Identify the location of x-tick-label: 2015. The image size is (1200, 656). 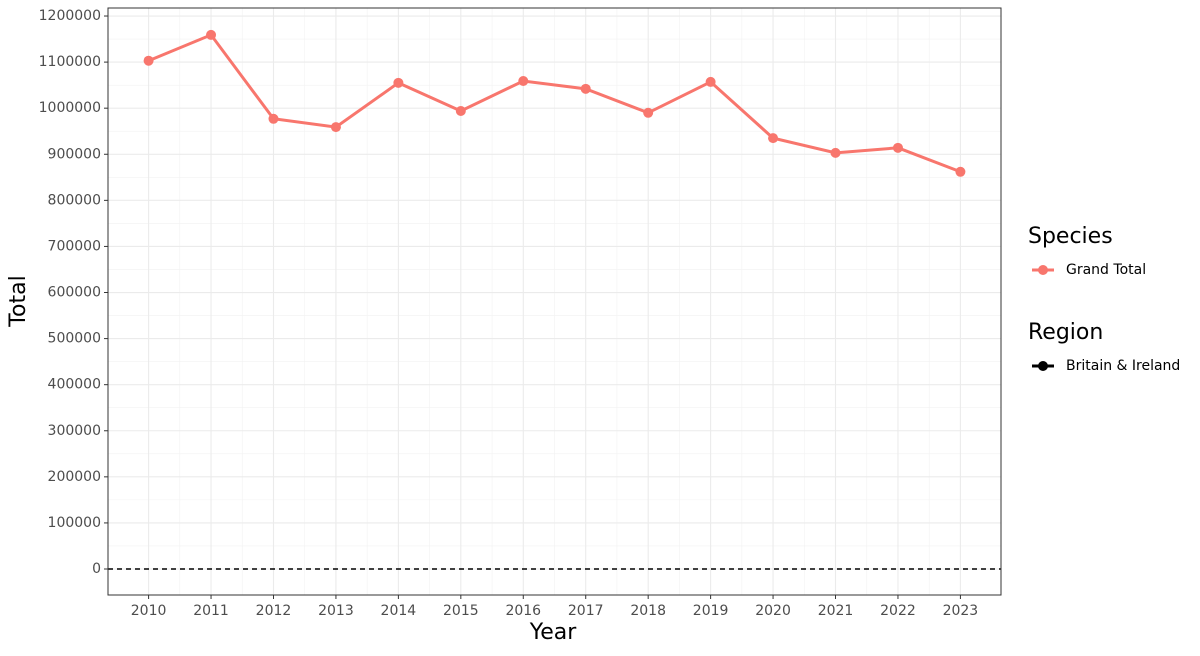
(461, 611).